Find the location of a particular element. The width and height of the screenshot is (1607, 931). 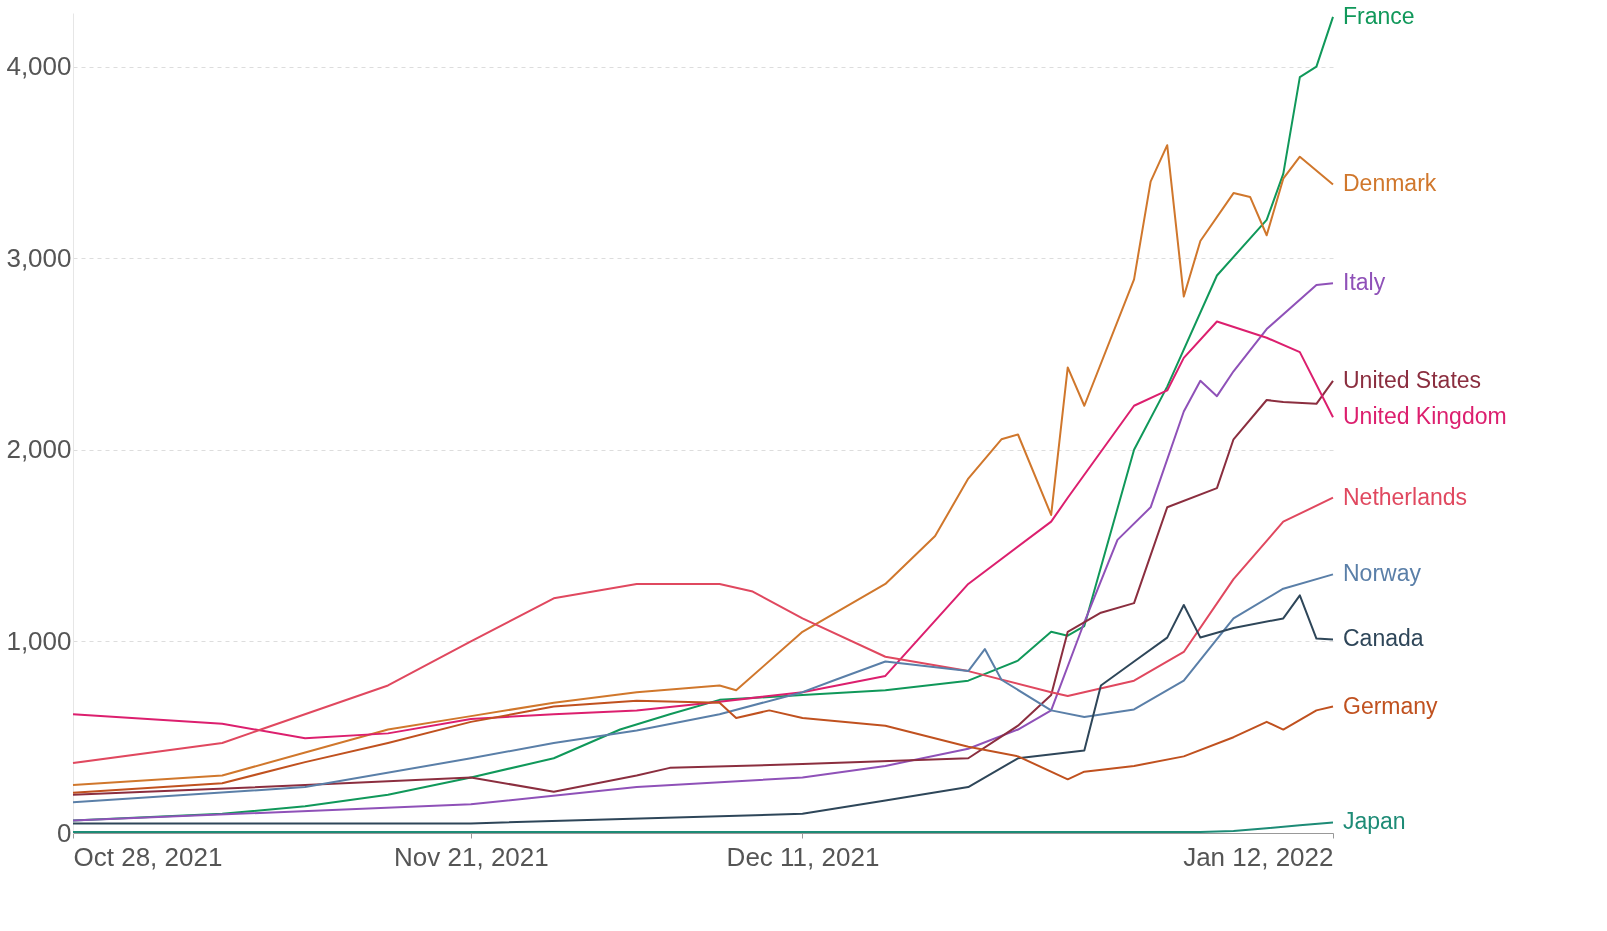

series-label: Germany is located at coordinates (1391, 705).